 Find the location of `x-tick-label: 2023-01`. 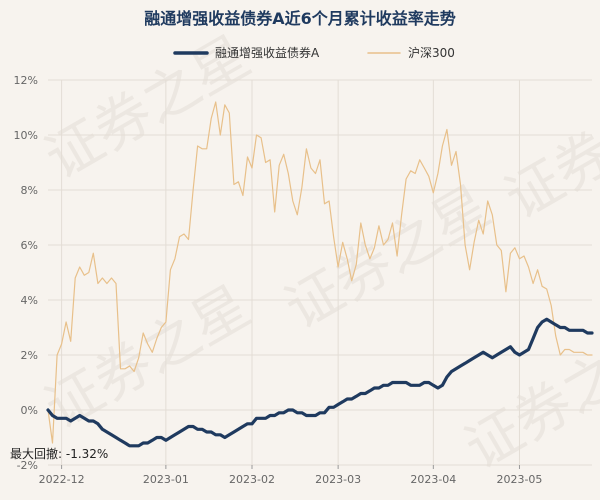

x-tick-label: 2023-01 is located at coordinates (166, 479).